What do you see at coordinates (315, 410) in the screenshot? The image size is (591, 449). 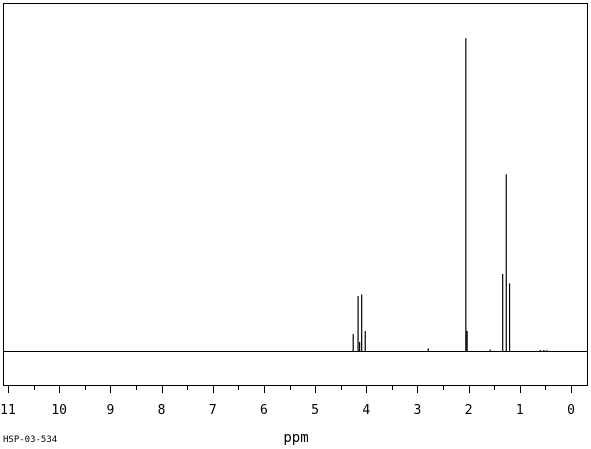 I see `tick-label-5: 5` at bounding box center [315, 410].